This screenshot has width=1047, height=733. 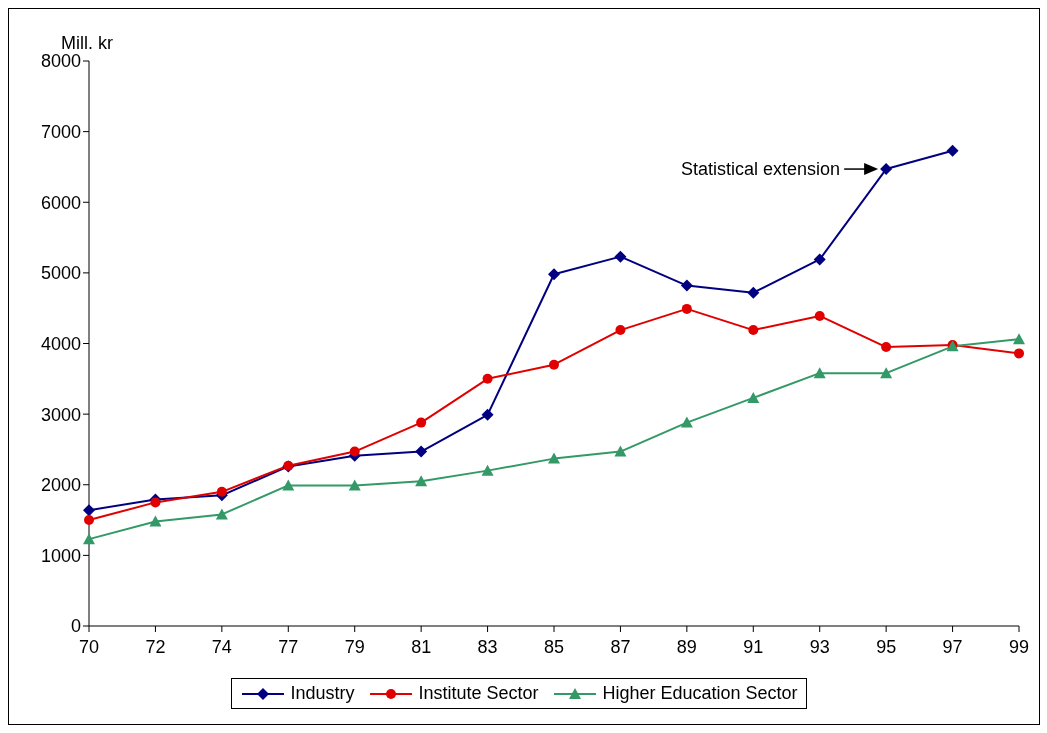 I want to click on x-tick-label: 97, so click(x=952, y=646).